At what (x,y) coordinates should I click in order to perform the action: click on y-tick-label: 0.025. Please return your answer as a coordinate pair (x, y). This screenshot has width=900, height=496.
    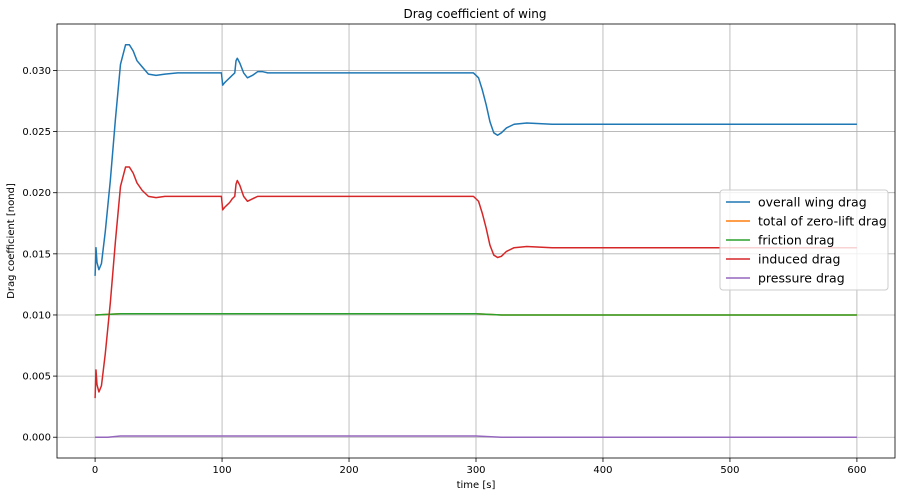
    Looking at the image, I should click on (36, 132).